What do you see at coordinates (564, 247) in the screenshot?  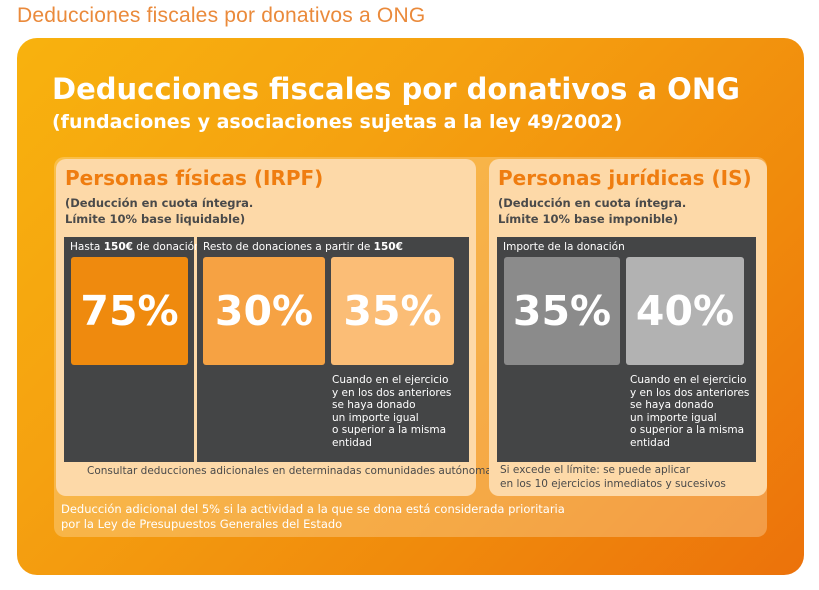 I see `is-label: Importe de la donación` at bounding box center [564, 247].